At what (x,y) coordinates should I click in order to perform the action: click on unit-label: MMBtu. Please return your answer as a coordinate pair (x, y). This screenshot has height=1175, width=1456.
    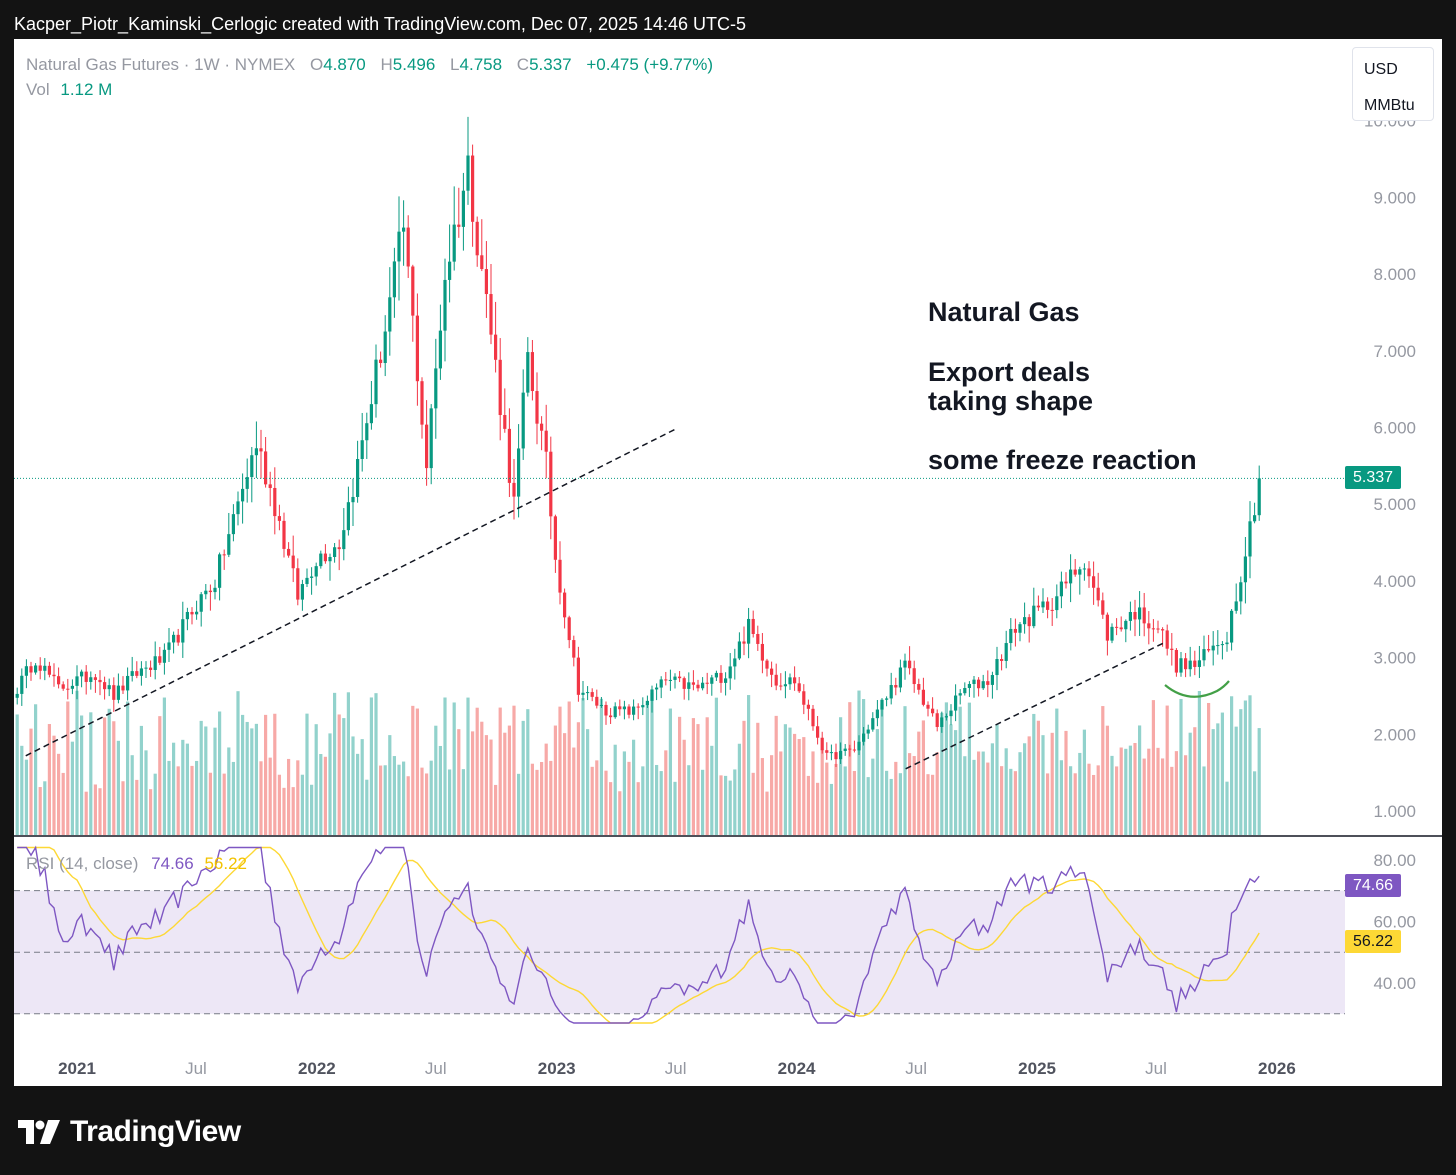
    Looking at the image, I should click on (1389, 105).